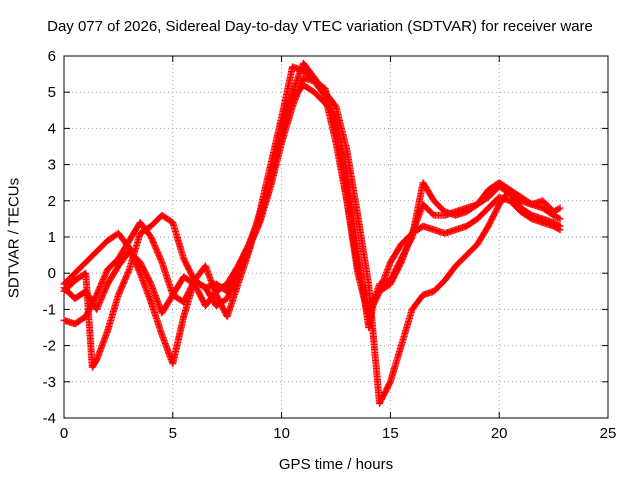  I want to click on y-tick-label: 4, so click(52, 128).